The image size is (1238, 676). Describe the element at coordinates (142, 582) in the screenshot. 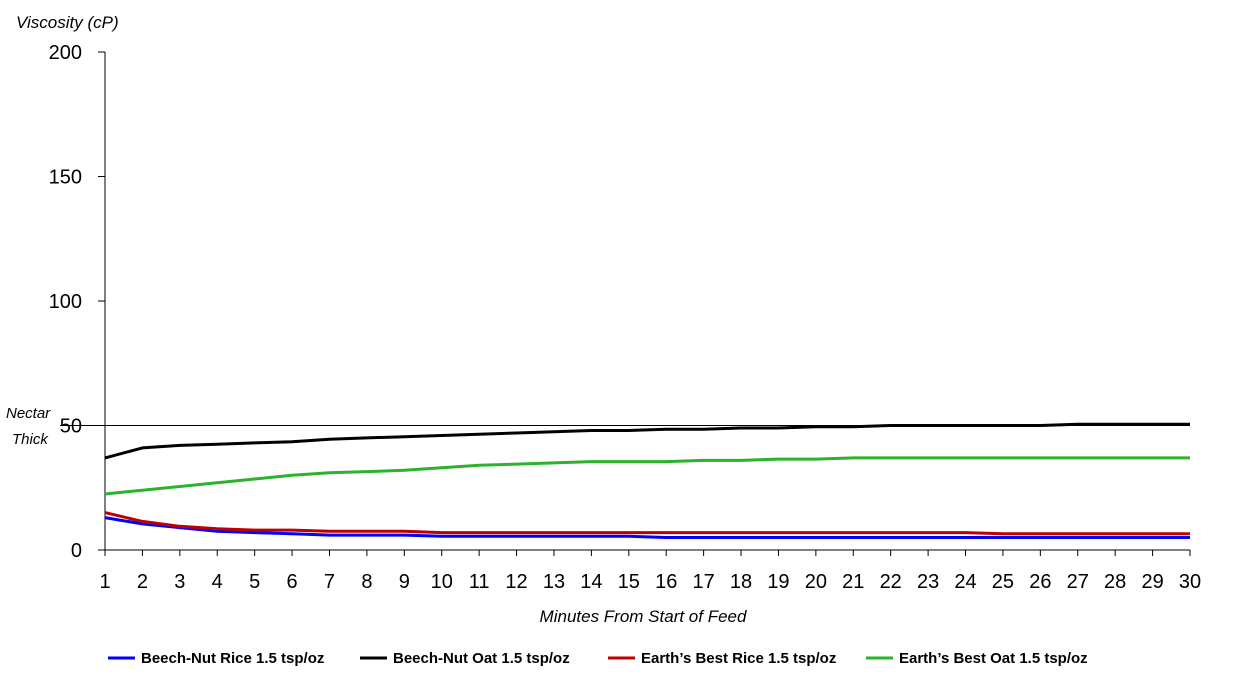

I see `x-tick-label: 2` at that location.